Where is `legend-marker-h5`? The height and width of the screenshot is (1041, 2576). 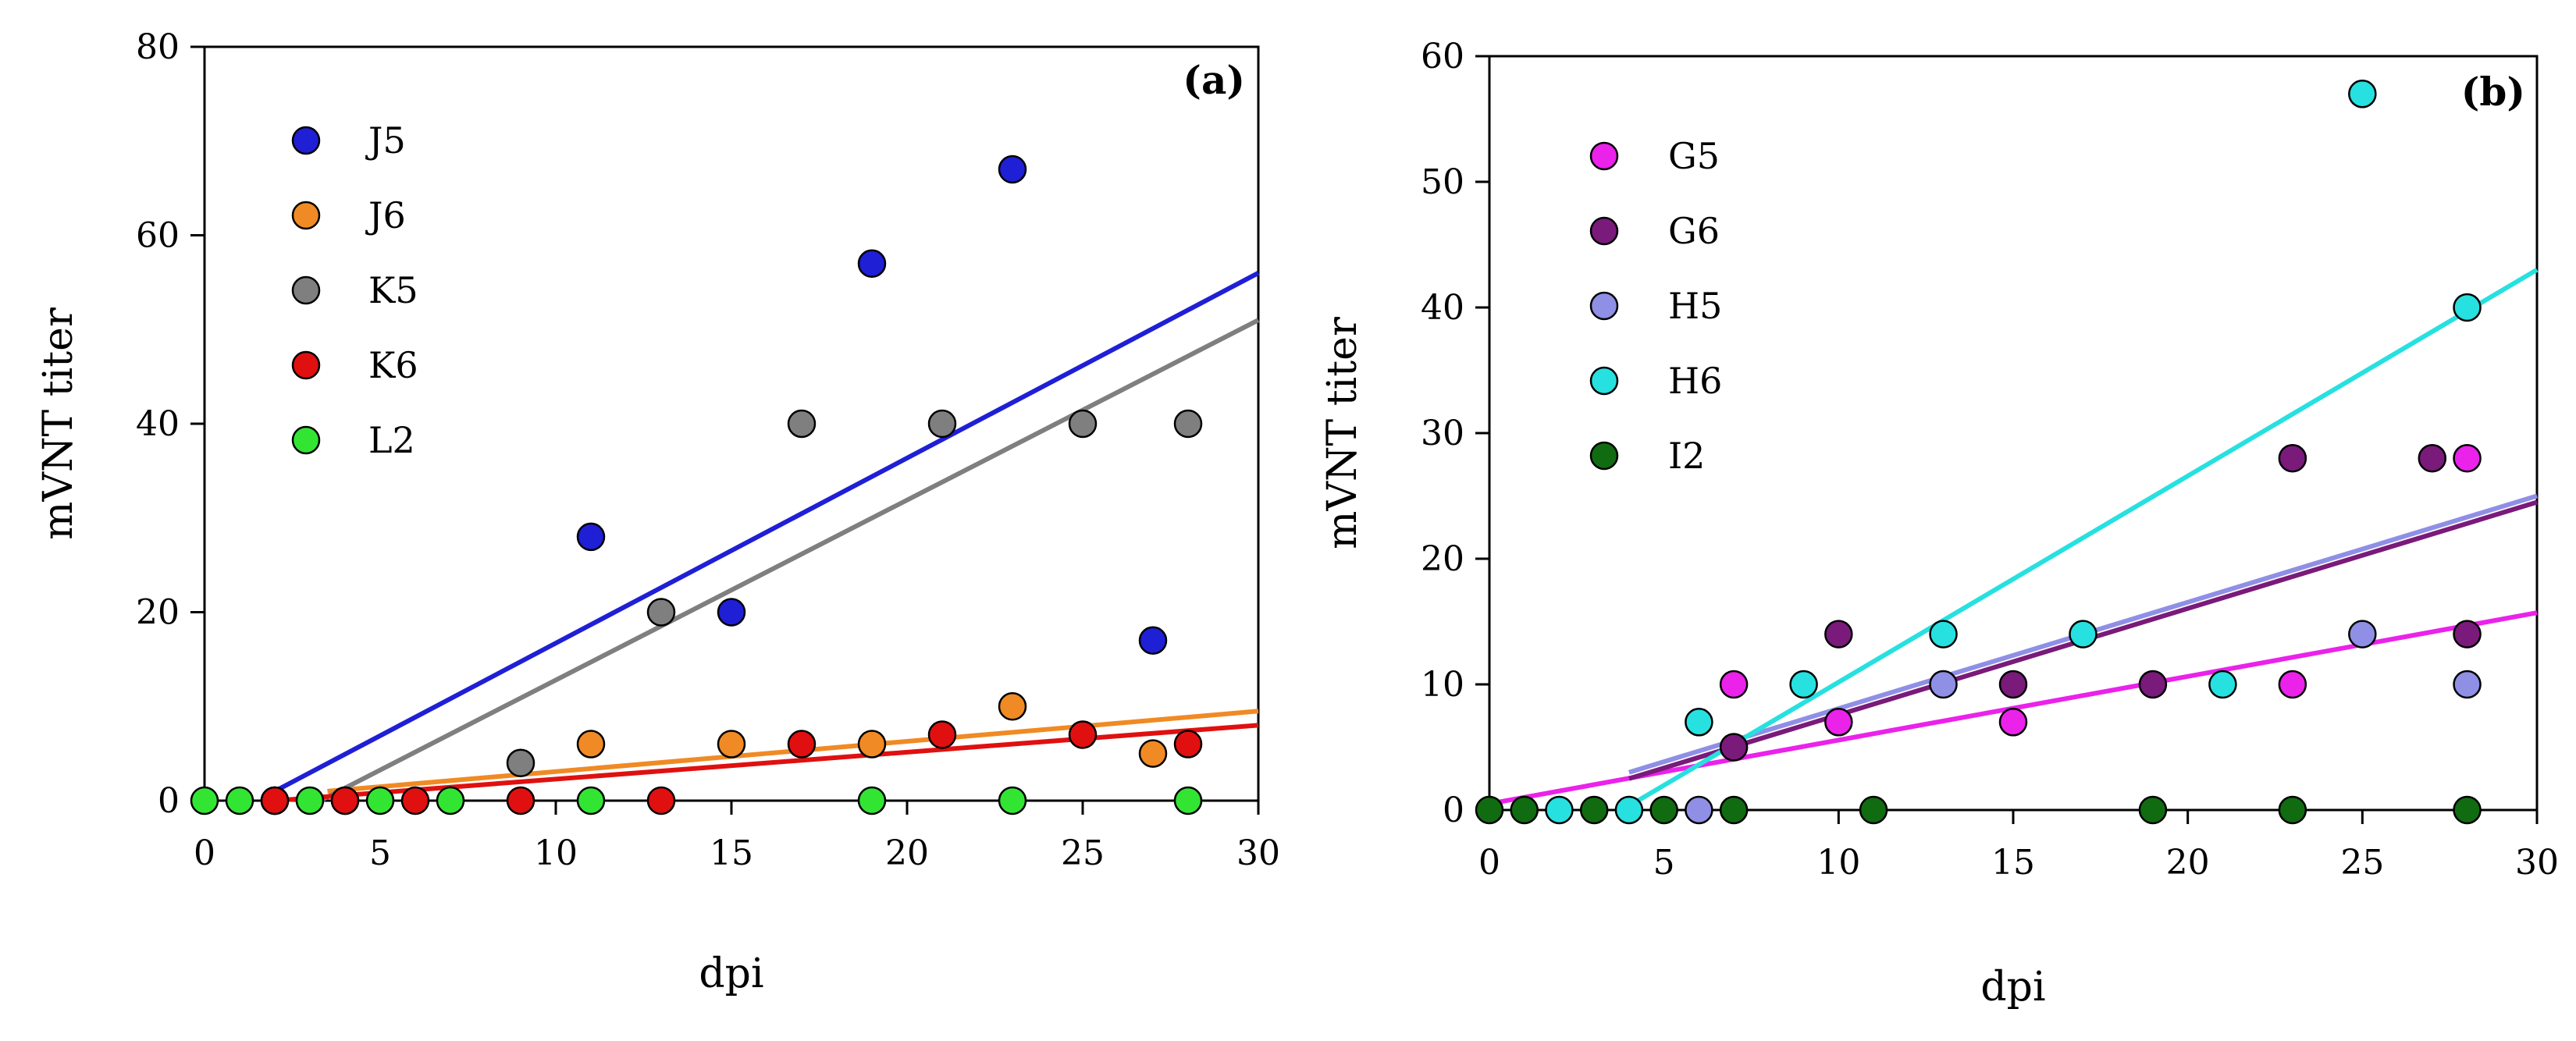 legend-marker-h5 is located at coordinates (1604, 306).